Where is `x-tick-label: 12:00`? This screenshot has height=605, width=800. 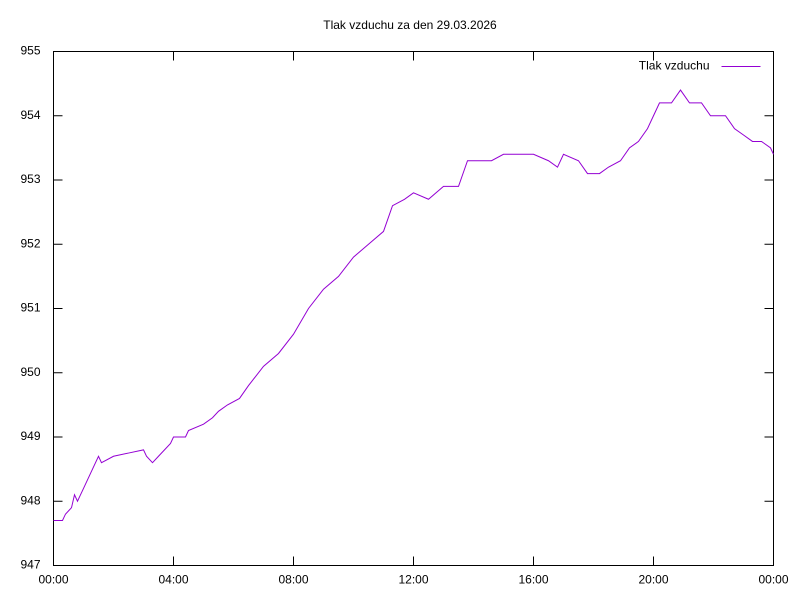 x-tick-label: 12:00 is located at coordinates (413, 580).